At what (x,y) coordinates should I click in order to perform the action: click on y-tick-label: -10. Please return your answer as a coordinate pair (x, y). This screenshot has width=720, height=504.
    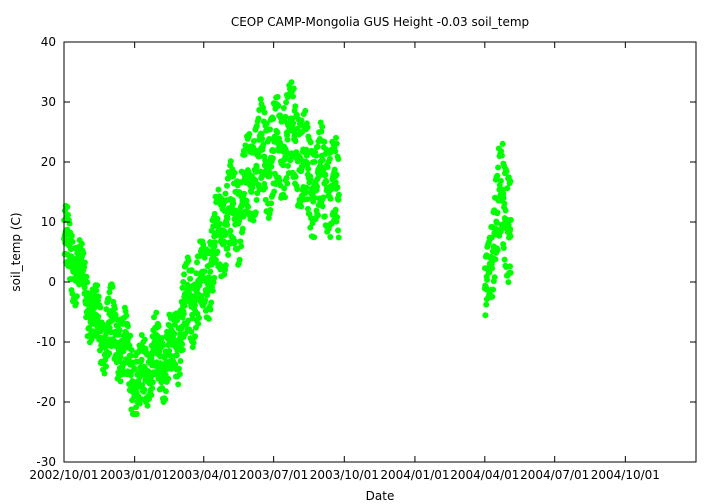
    Looking at the image, I should click on (46, 342).